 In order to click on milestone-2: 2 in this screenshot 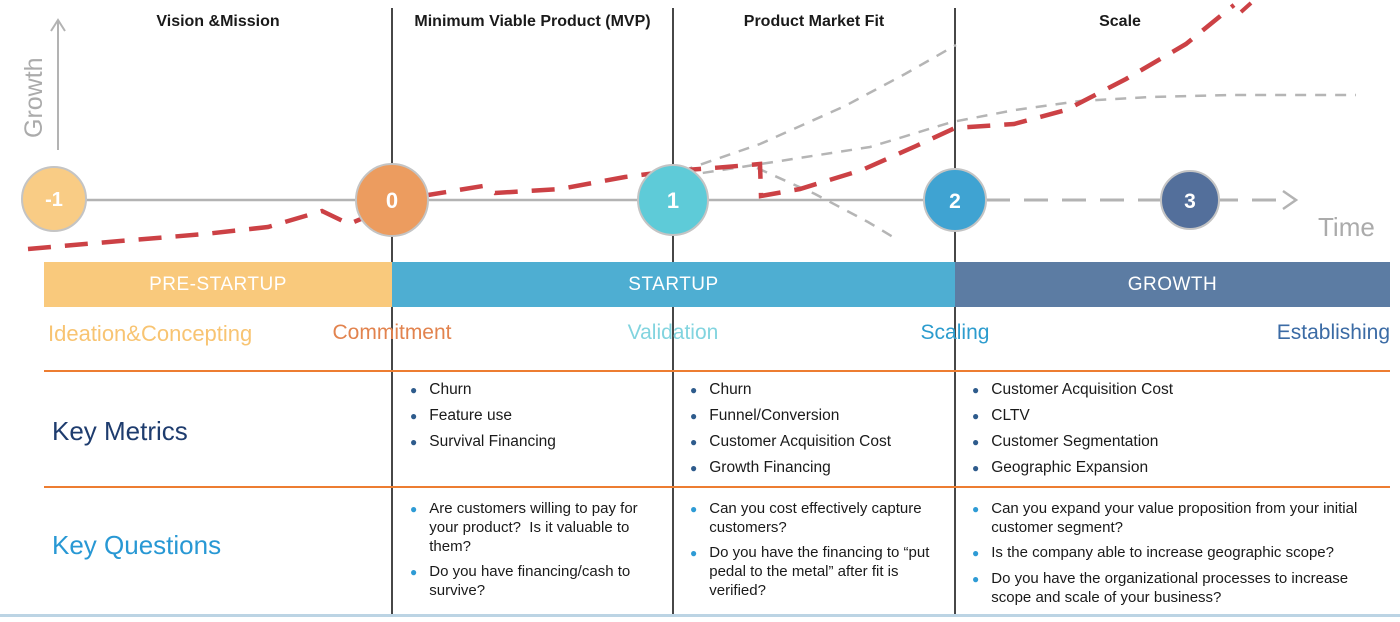, I will do `click(955, 200)`.